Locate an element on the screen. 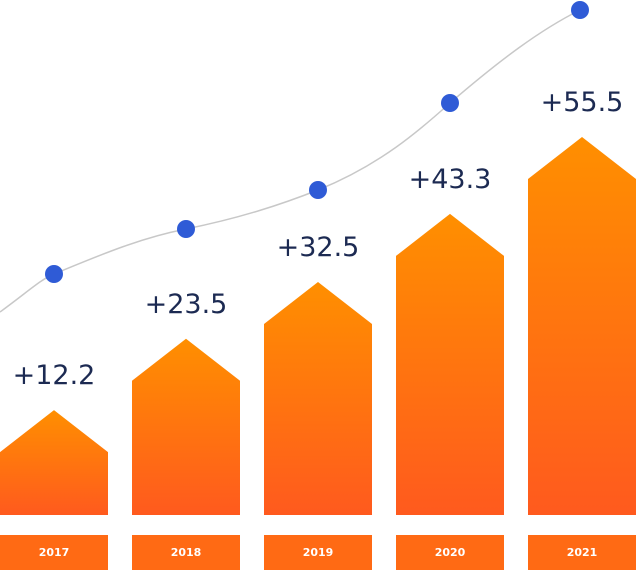 The image size is (640, 573). x-tick-label: 2017 is located at coordinates (54, 552).